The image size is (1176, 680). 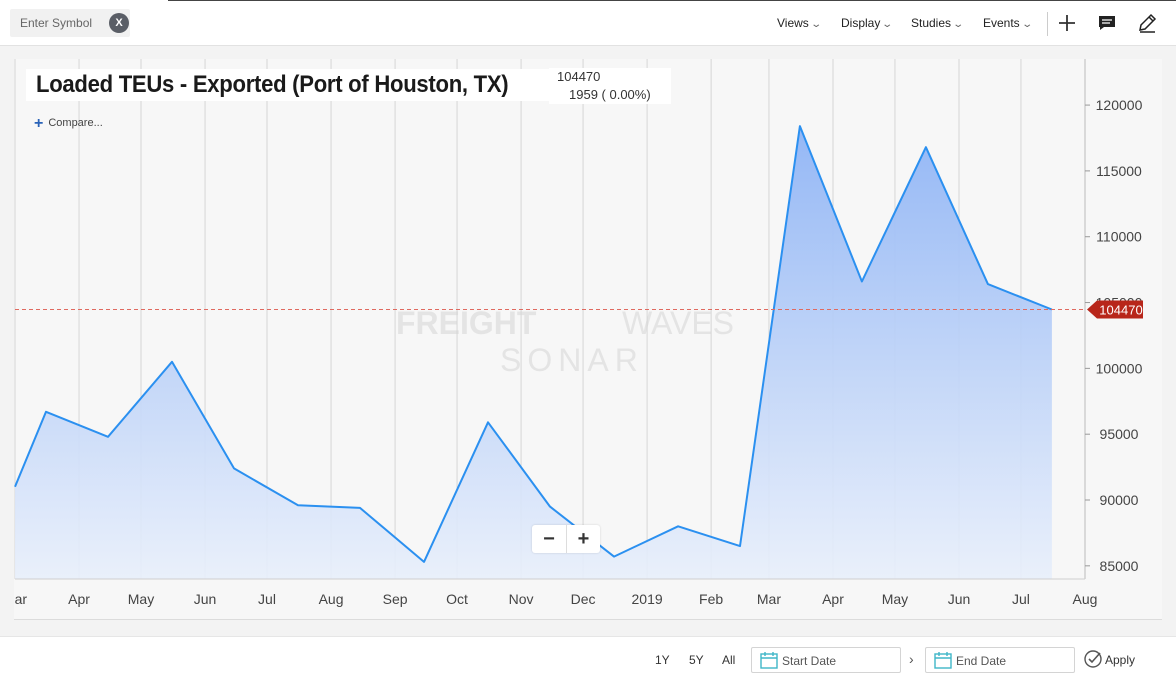 I want to click on studies-menu-label: Studies, so click(x=931, y=23).